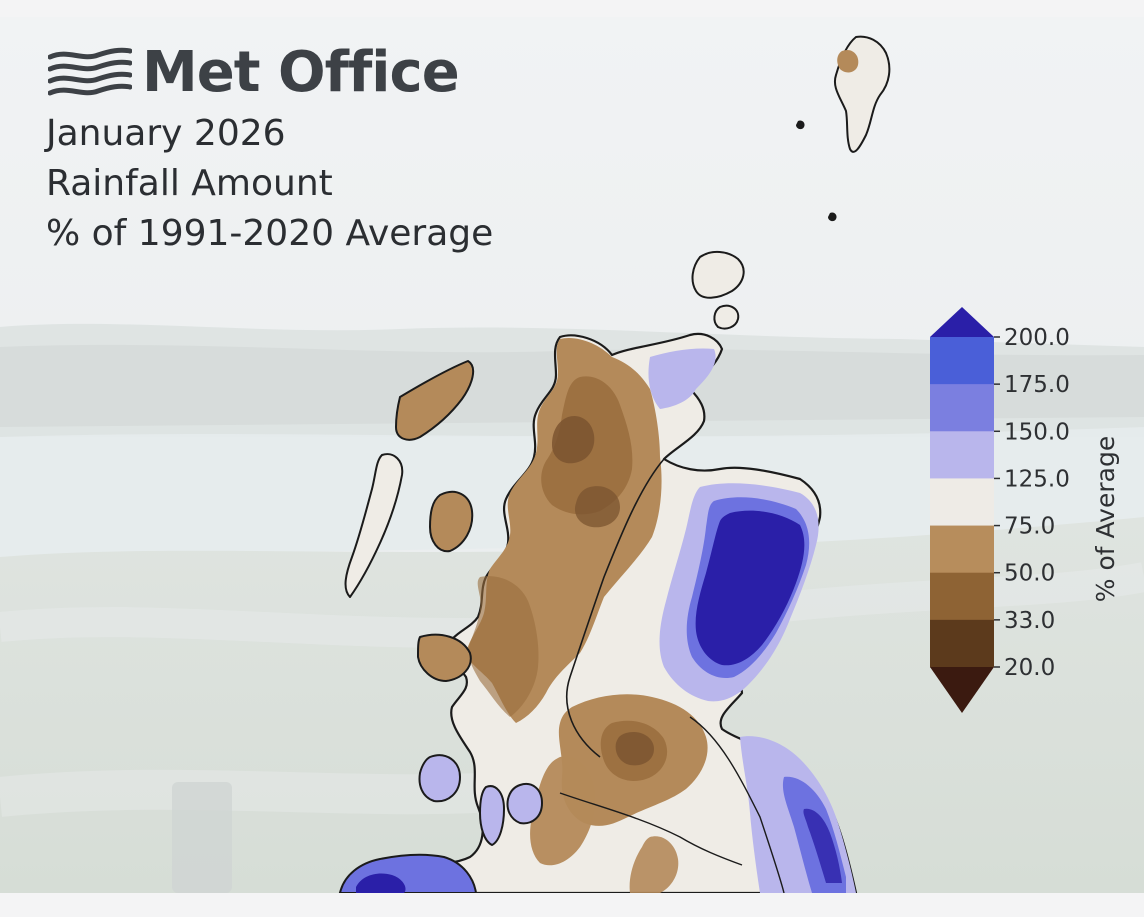  What do you see at coordinates (962, 690) in the screenshot?
I see `legend-band-under` at bounding box center [962, 690].